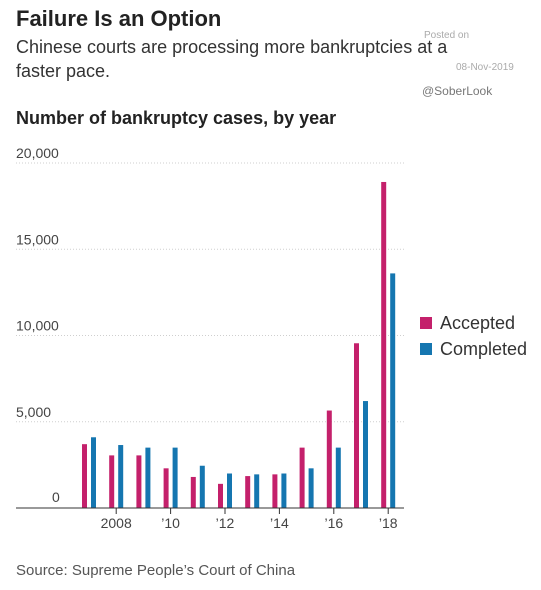 The height and width of the screenshot is (590, 541). What do you see at coordinates (447, 35) in the screenshot?
I see `watermark-posted: Posted on` at bounding box center [447, 35].